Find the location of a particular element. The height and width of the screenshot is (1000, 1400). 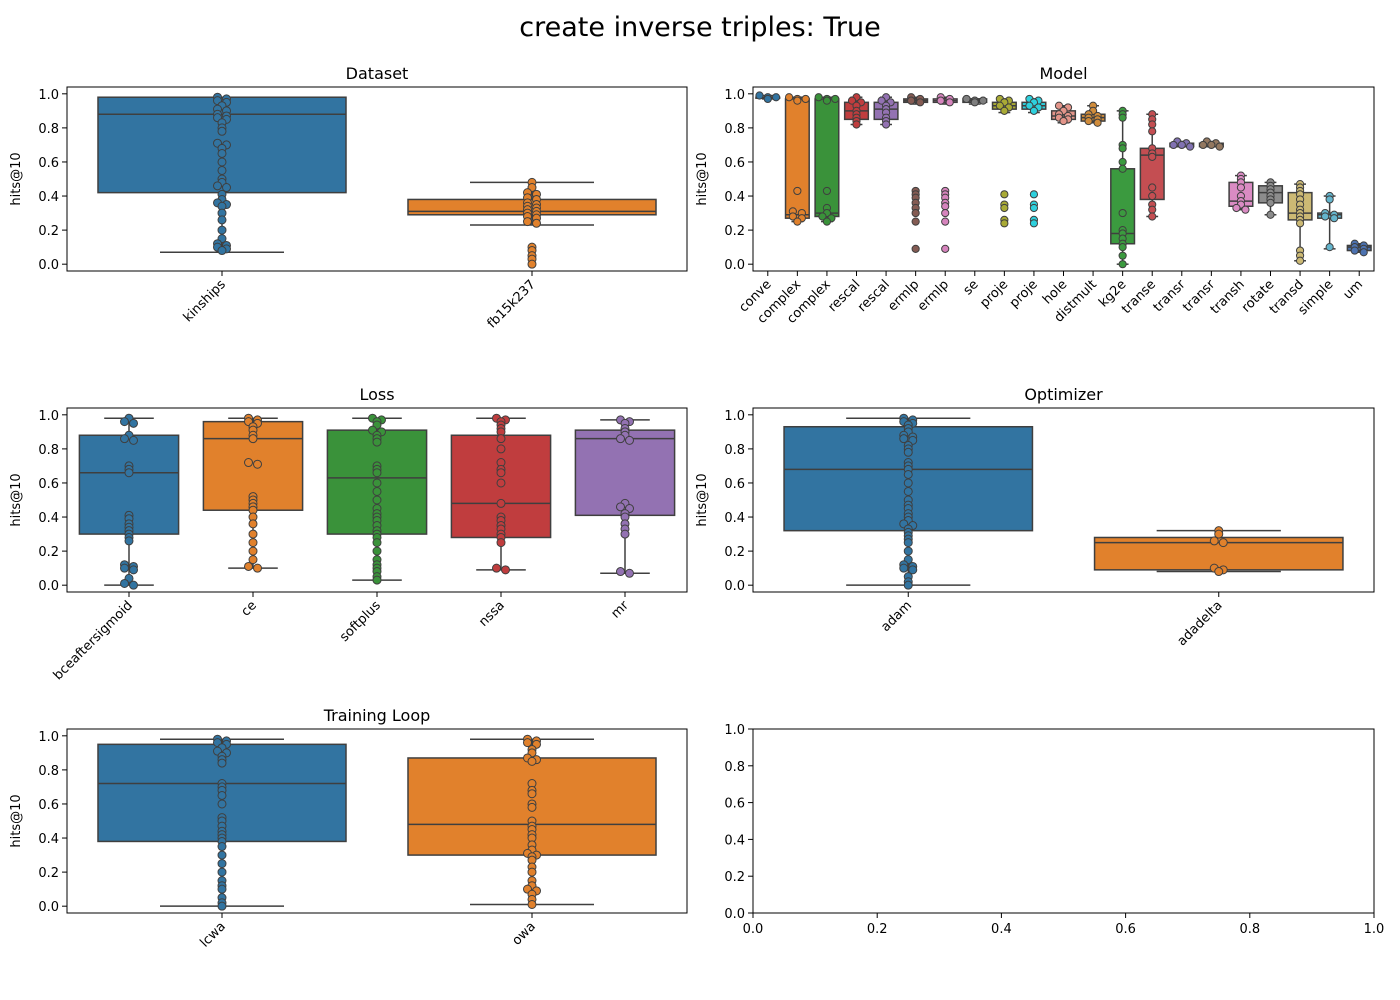

subplot-title: Dataset is located at coordinates (377, 73).